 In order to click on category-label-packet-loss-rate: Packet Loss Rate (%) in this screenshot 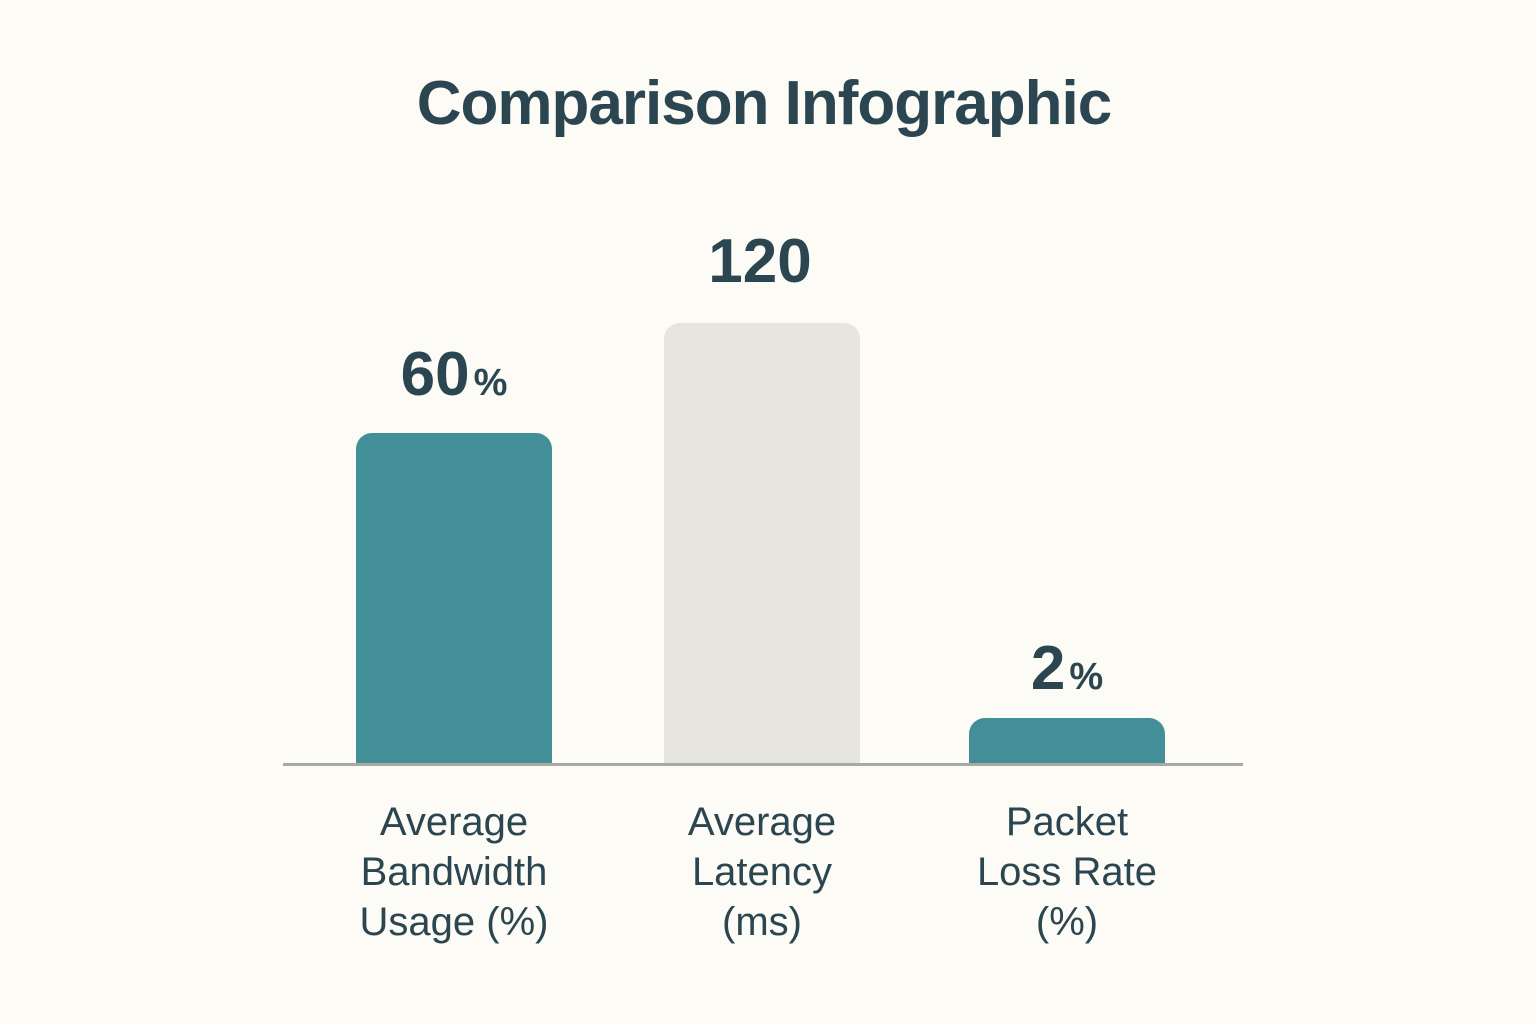, I will do `click(1067, 872)`.